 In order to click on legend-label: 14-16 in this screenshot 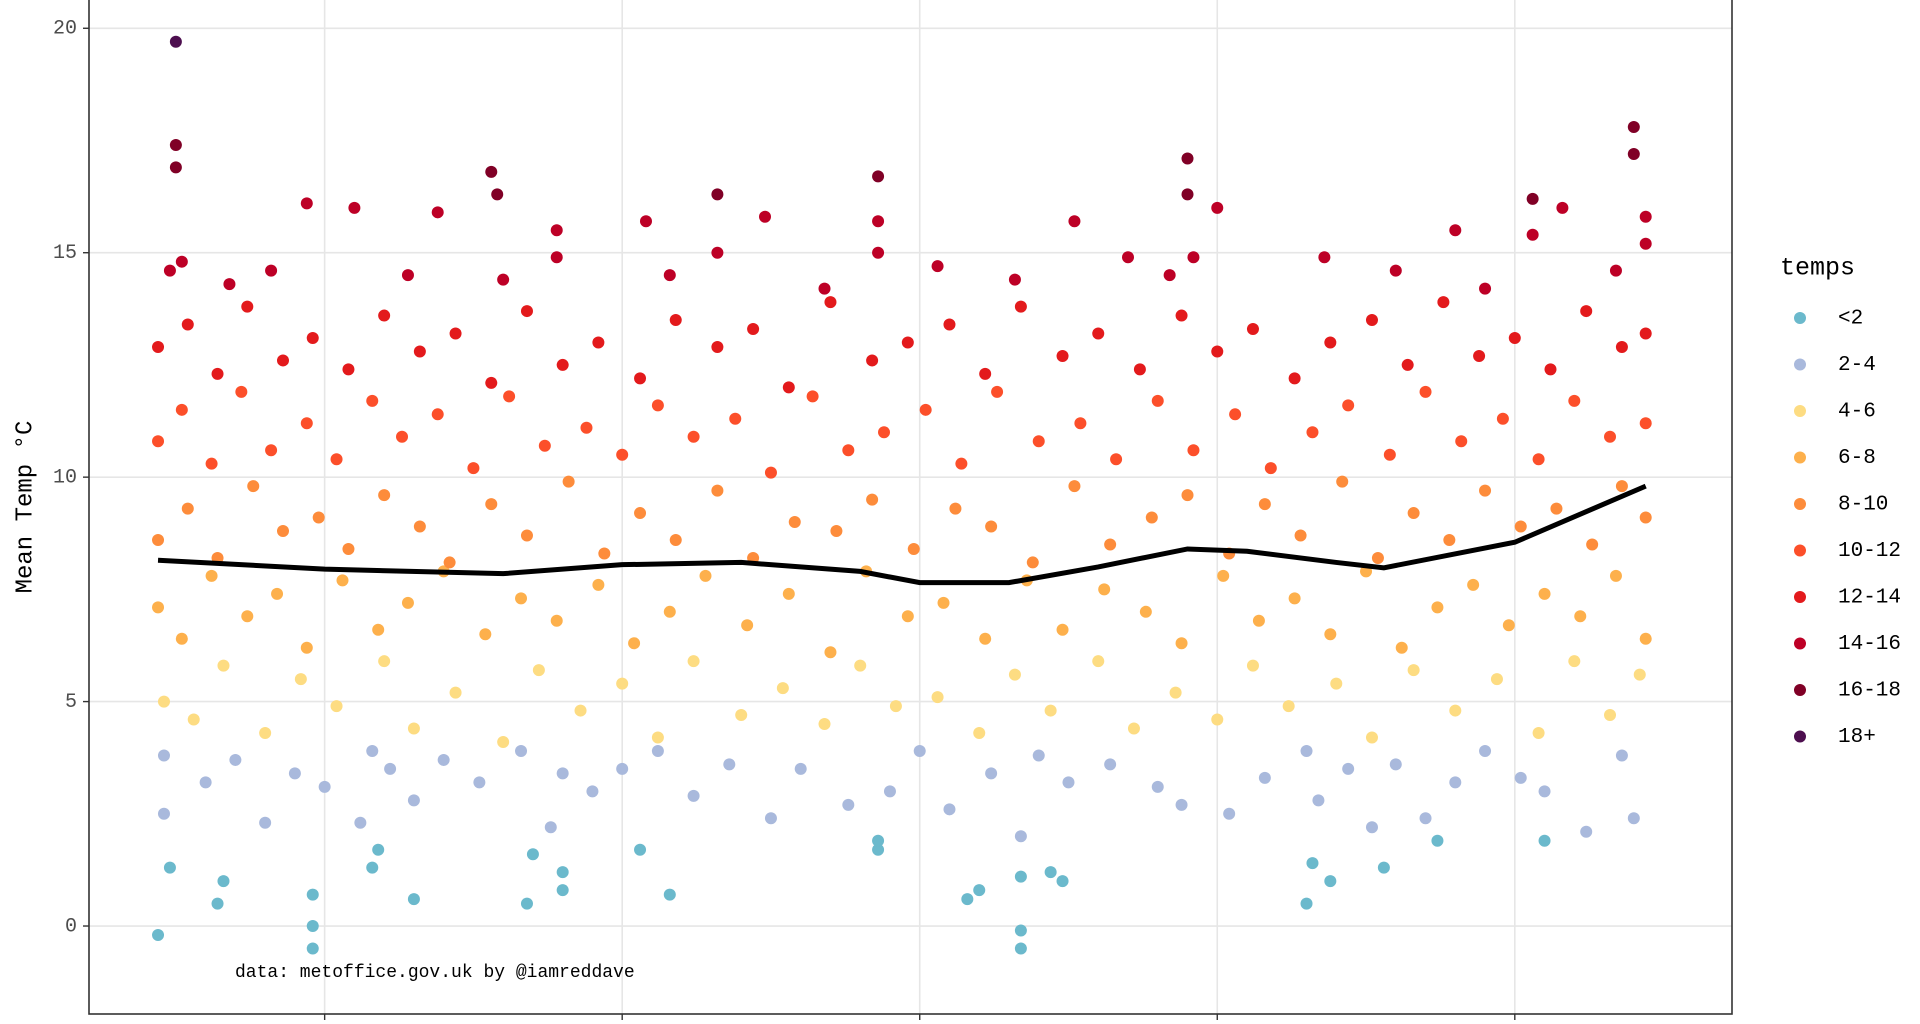, I will do `click(1869, 644)`.